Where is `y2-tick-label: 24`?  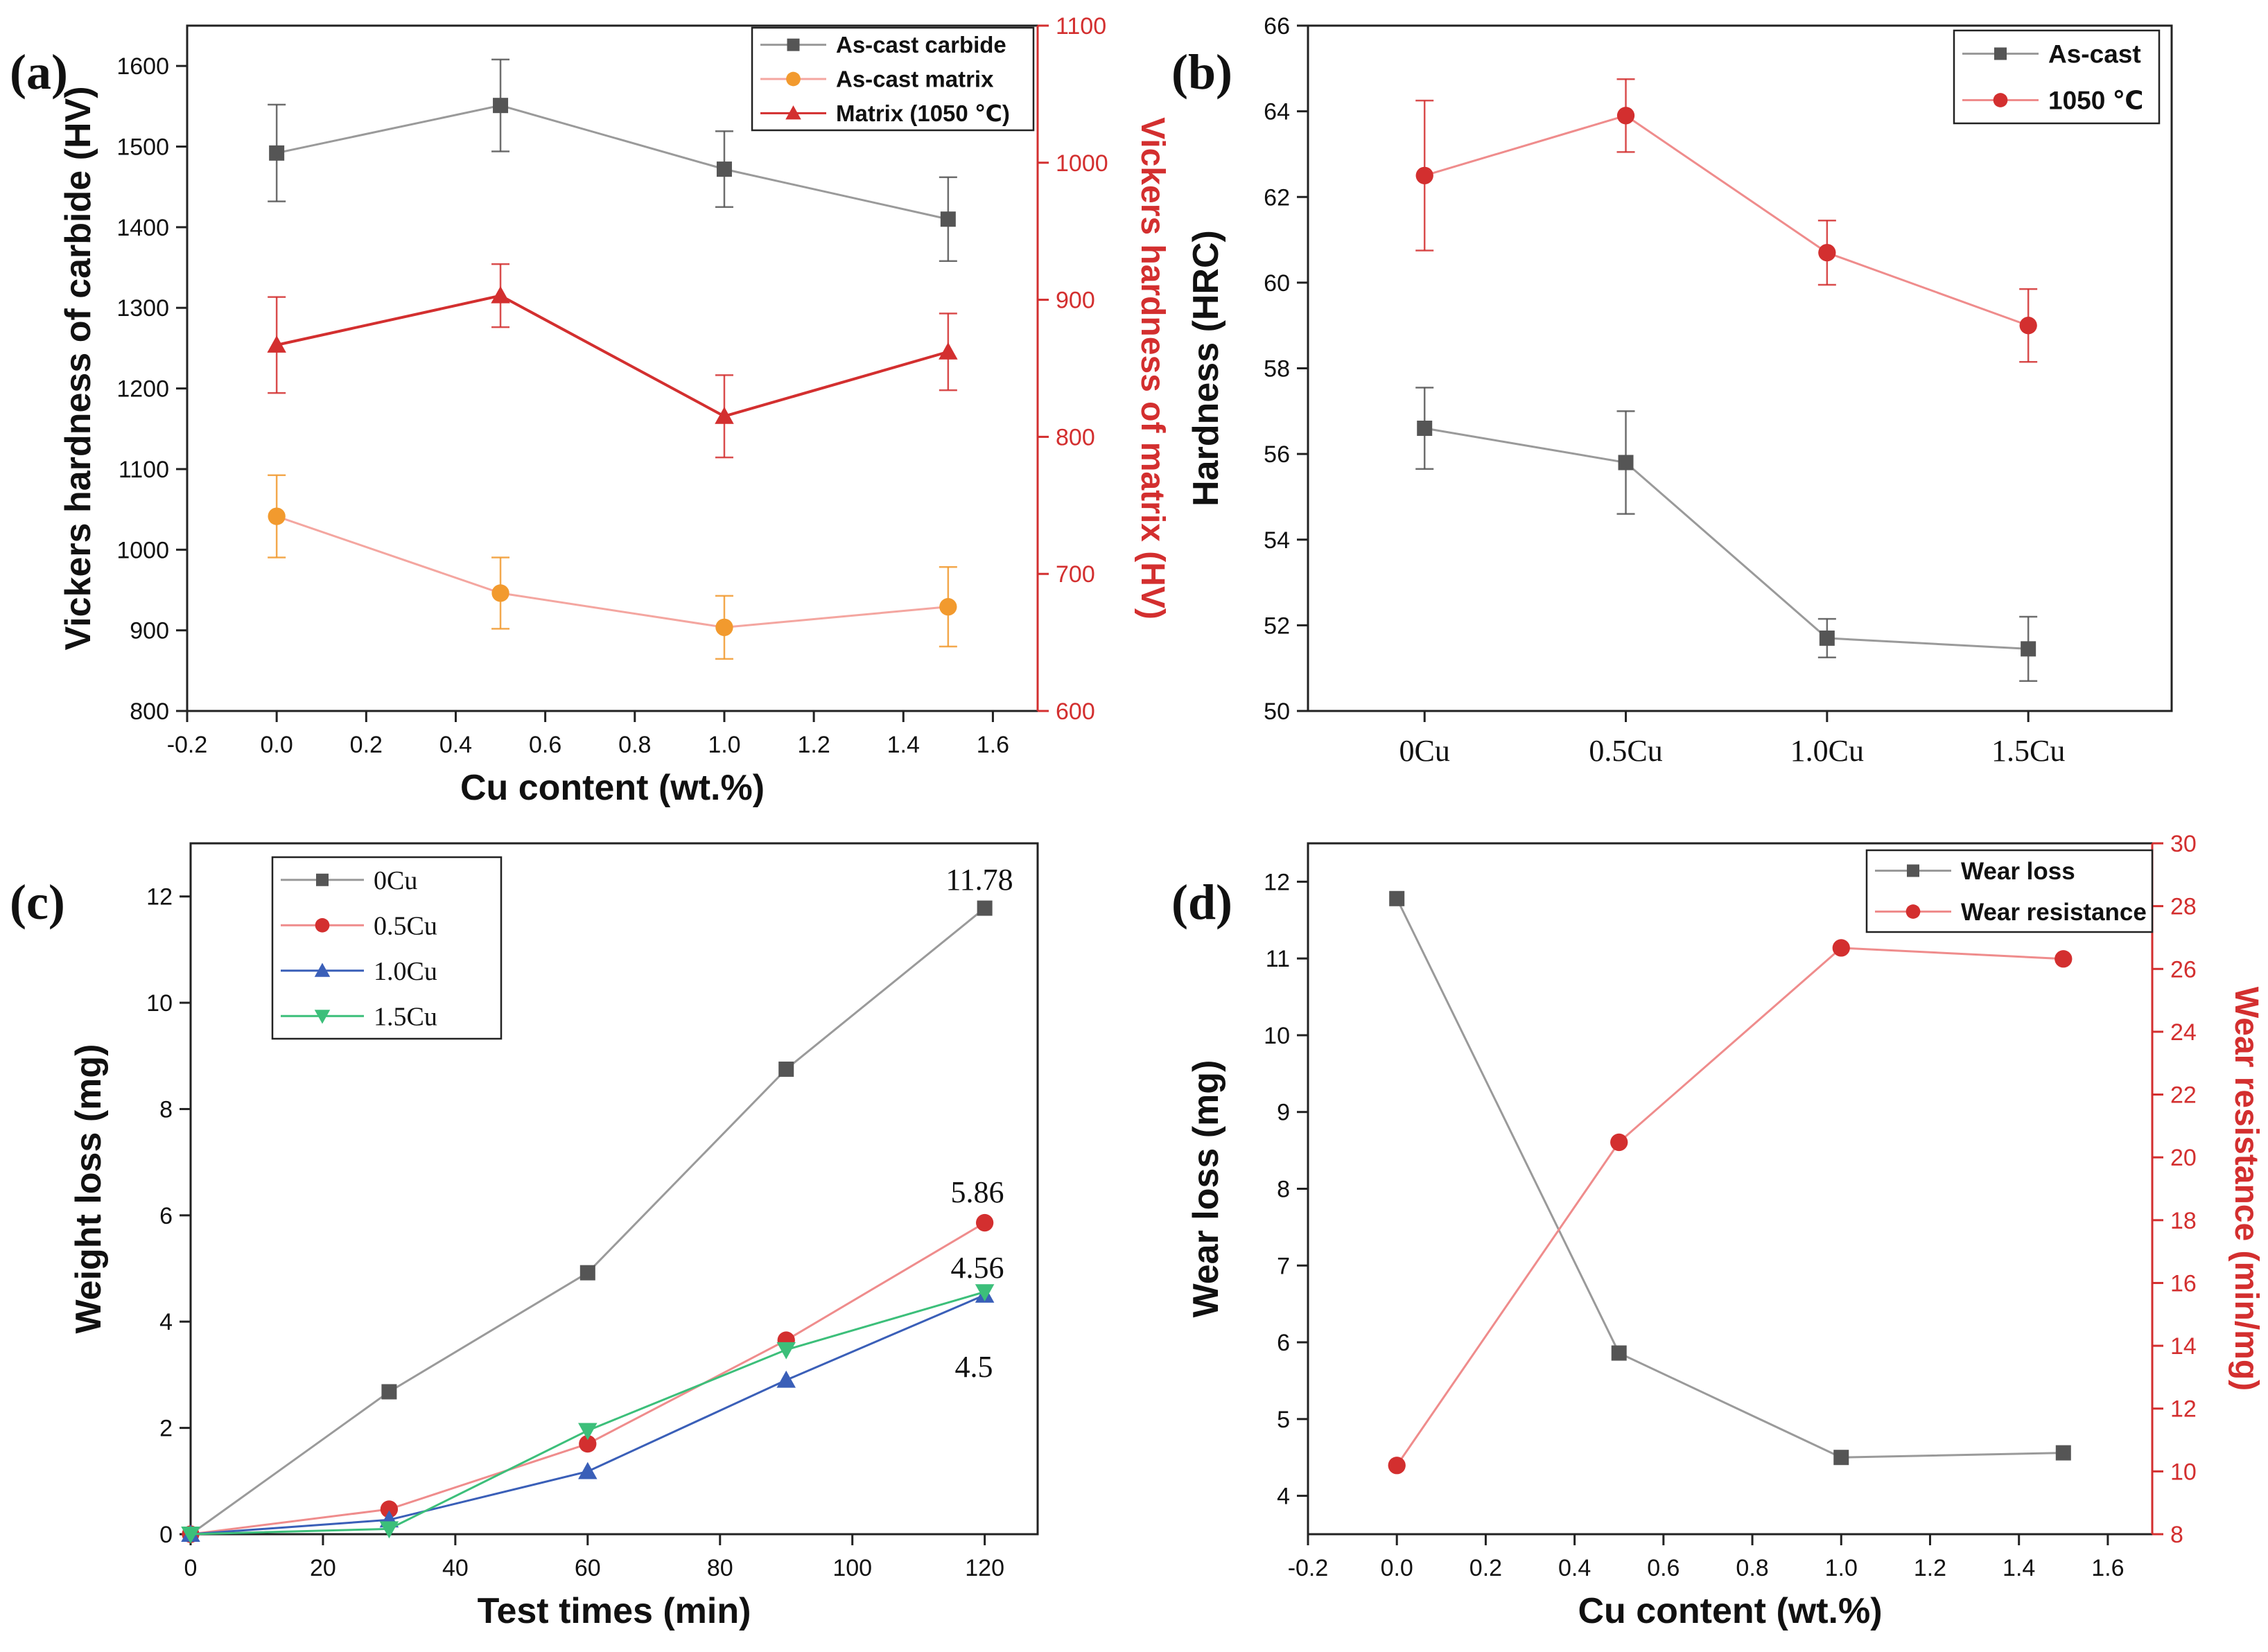 y2-tick-label: 24 is located at coordinates (2183, 1032).